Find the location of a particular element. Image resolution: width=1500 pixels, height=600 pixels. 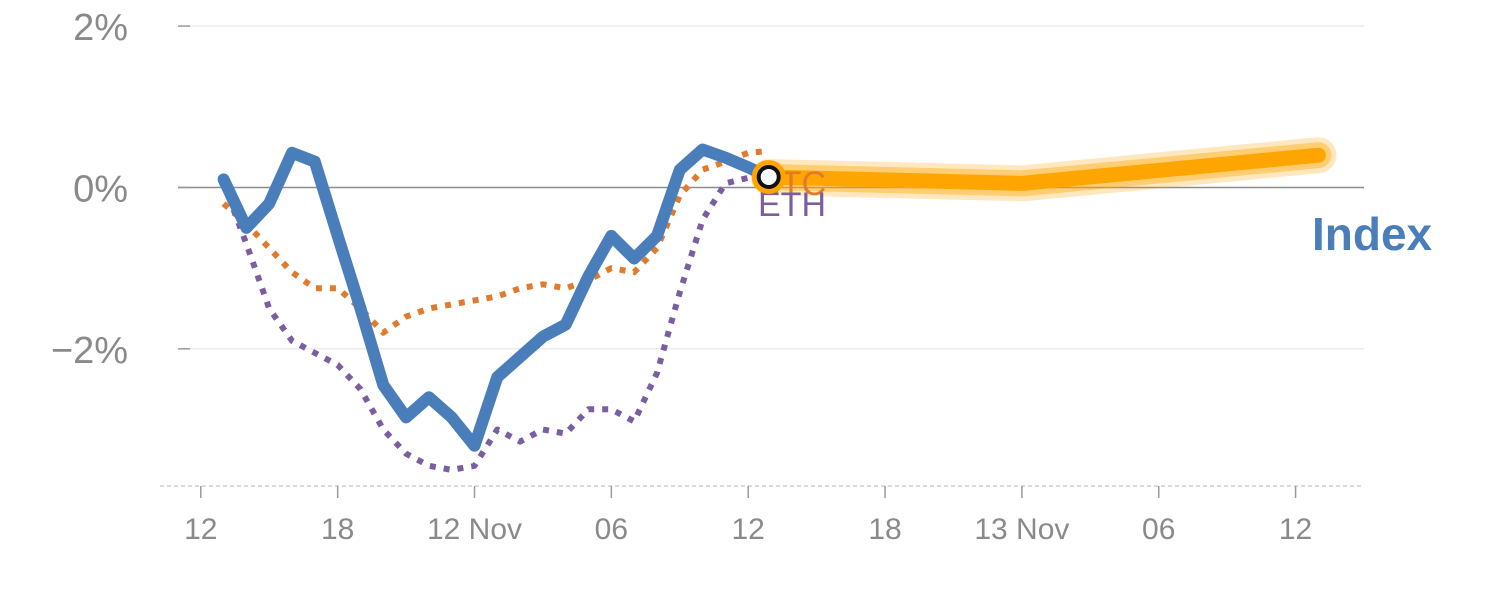

y-axis: 2% 0% −2% is located at coordinates (120, 189).